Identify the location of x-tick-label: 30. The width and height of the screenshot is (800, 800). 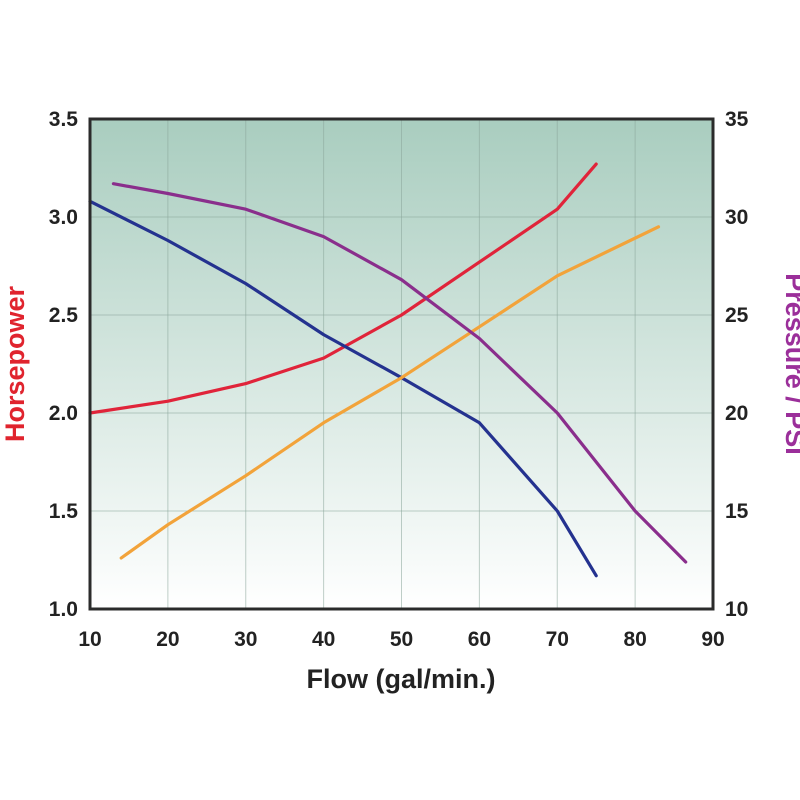
(245, 639).